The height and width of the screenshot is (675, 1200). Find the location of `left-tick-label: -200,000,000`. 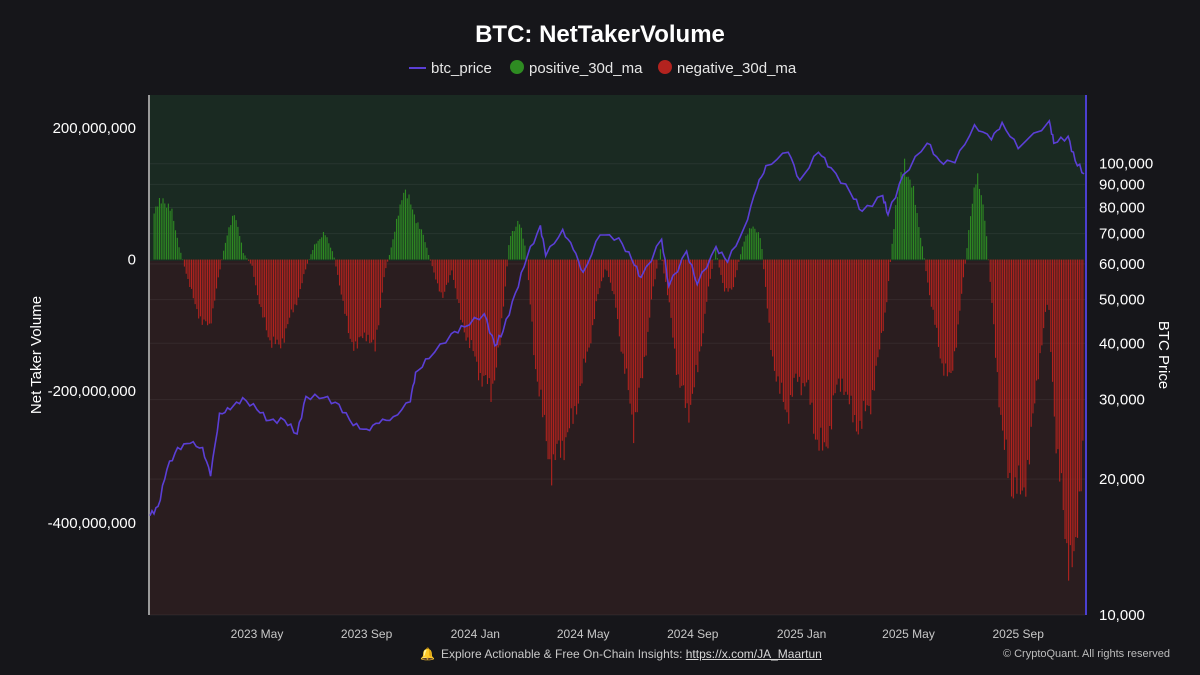

left-tick-label: -200,000,000 is located at coordinates (92, 391).